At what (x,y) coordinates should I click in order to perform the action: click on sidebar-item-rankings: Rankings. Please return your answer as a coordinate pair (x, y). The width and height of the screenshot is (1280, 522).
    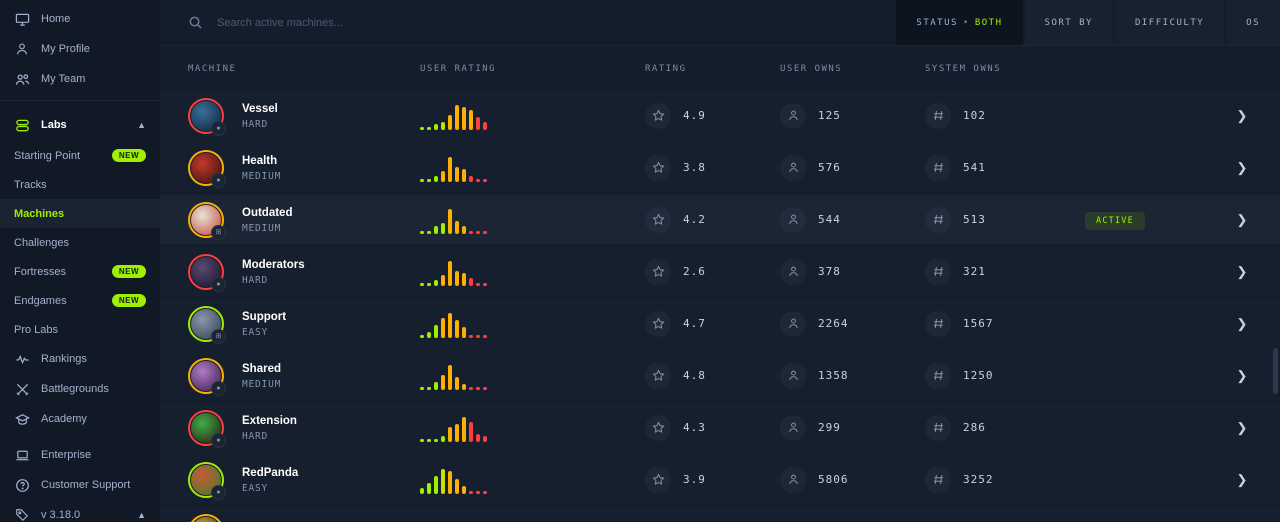
    Looking at the image, I should click on (80, 359).